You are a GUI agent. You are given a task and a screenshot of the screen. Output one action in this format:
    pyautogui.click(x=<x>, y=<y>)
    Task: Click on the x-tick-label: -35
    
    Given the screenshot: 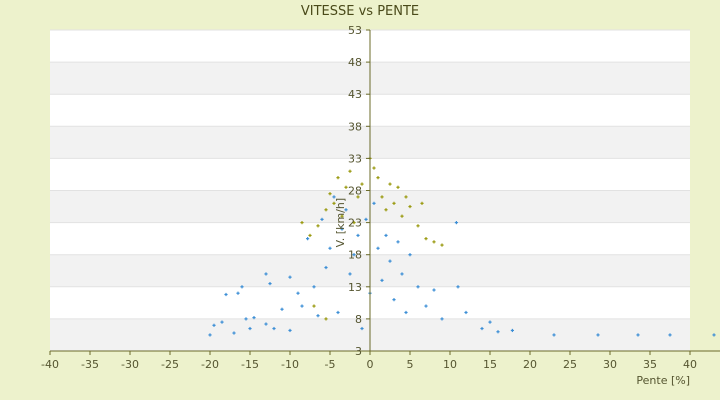 What is the action you would take?
    pyautogui.click(x=90, y=364)
    